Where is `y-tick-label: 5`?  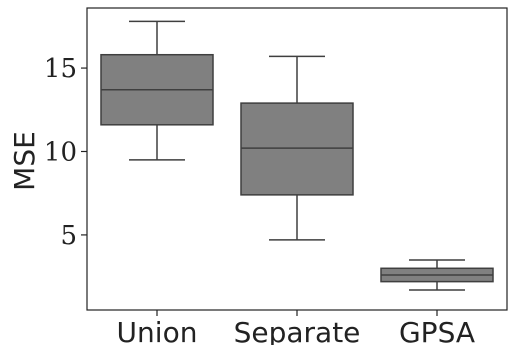 y-tick-label: 5 is located at coordinates (68, 236).